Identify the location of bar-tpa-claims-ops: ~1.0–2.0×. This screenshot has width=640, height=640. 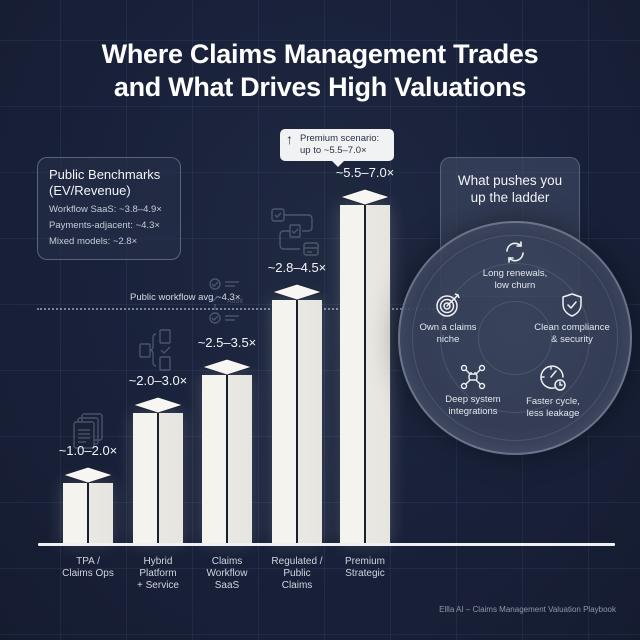
(88, 493).